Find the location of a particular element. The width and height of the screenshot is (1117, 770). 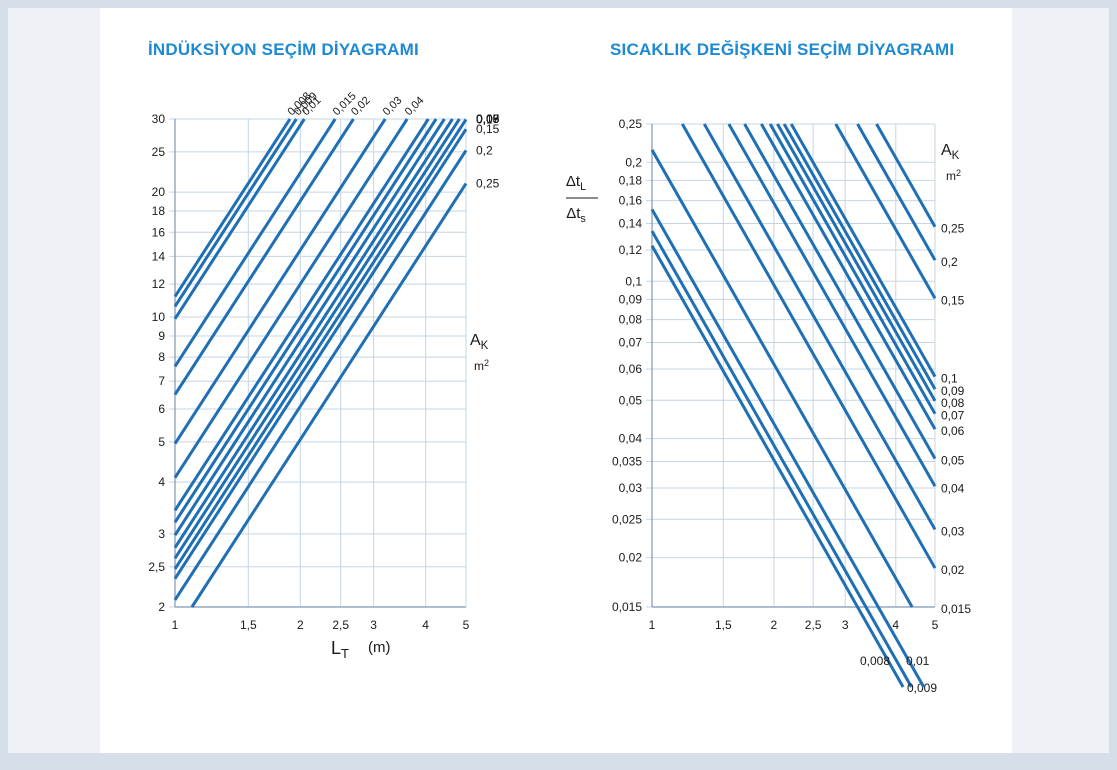

x-tick-label: 1,5 is located at coordinates (723, 625).